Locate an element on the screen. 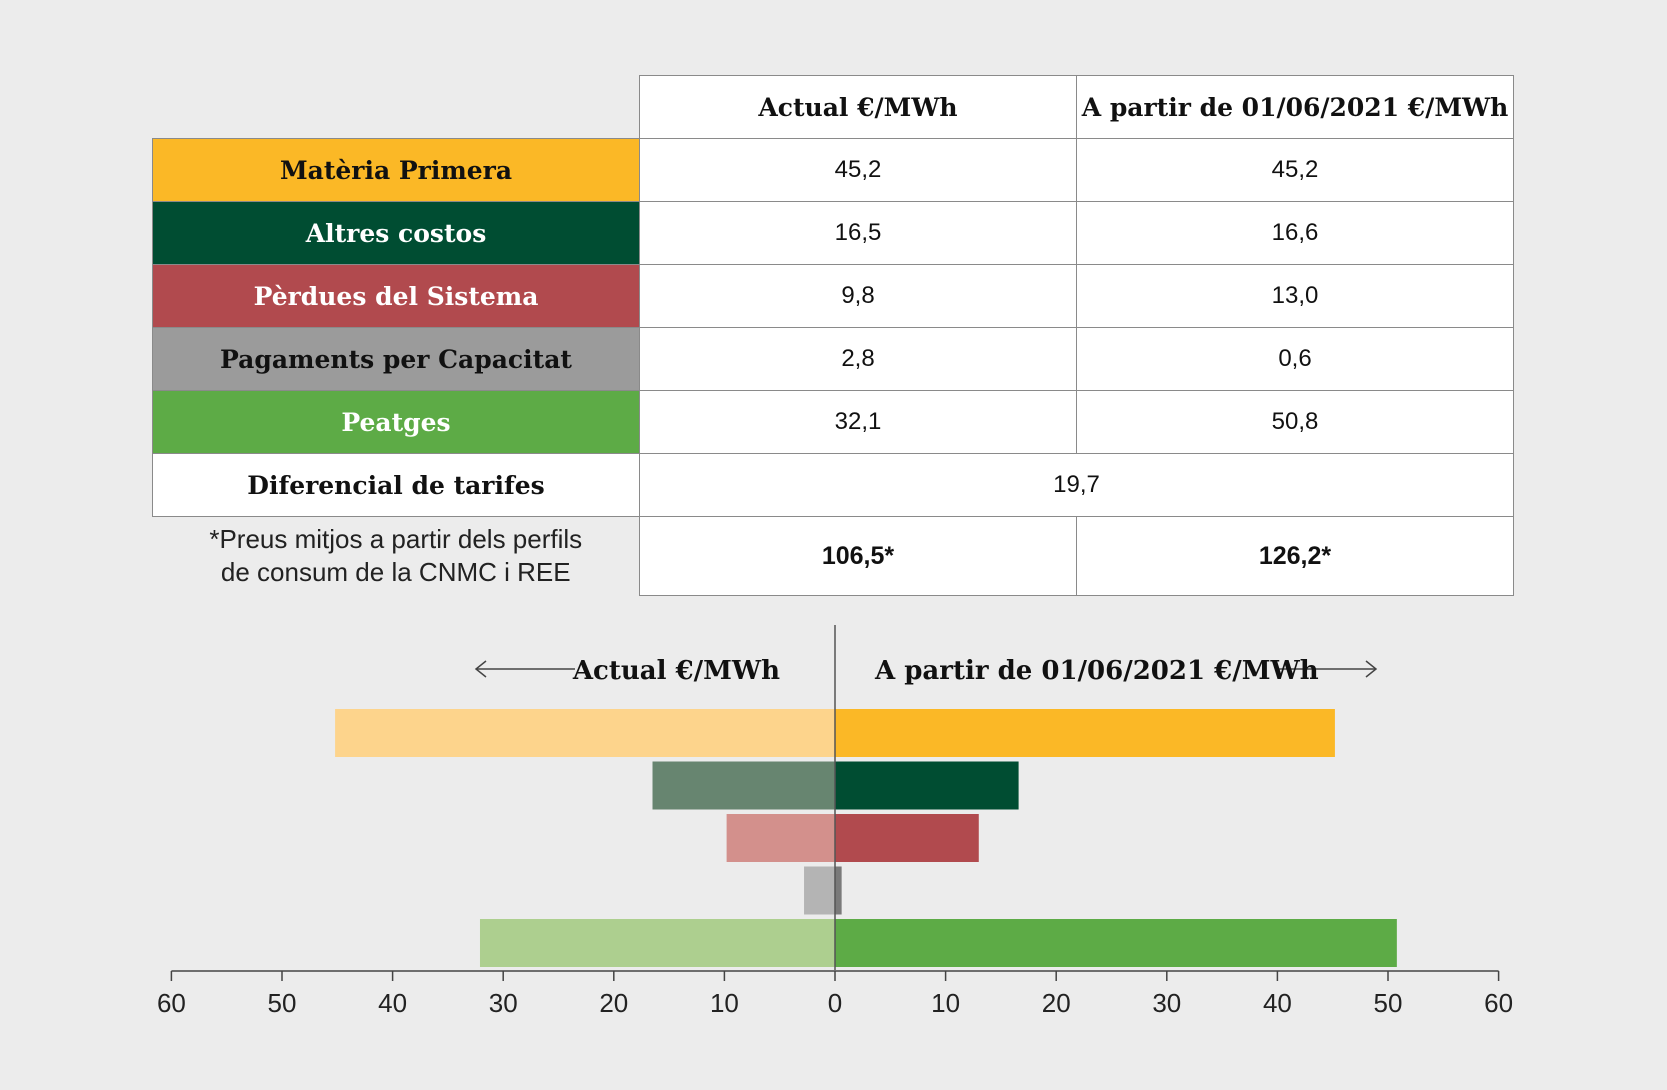  left-arrow-icon is located at coordinates (524, 669).